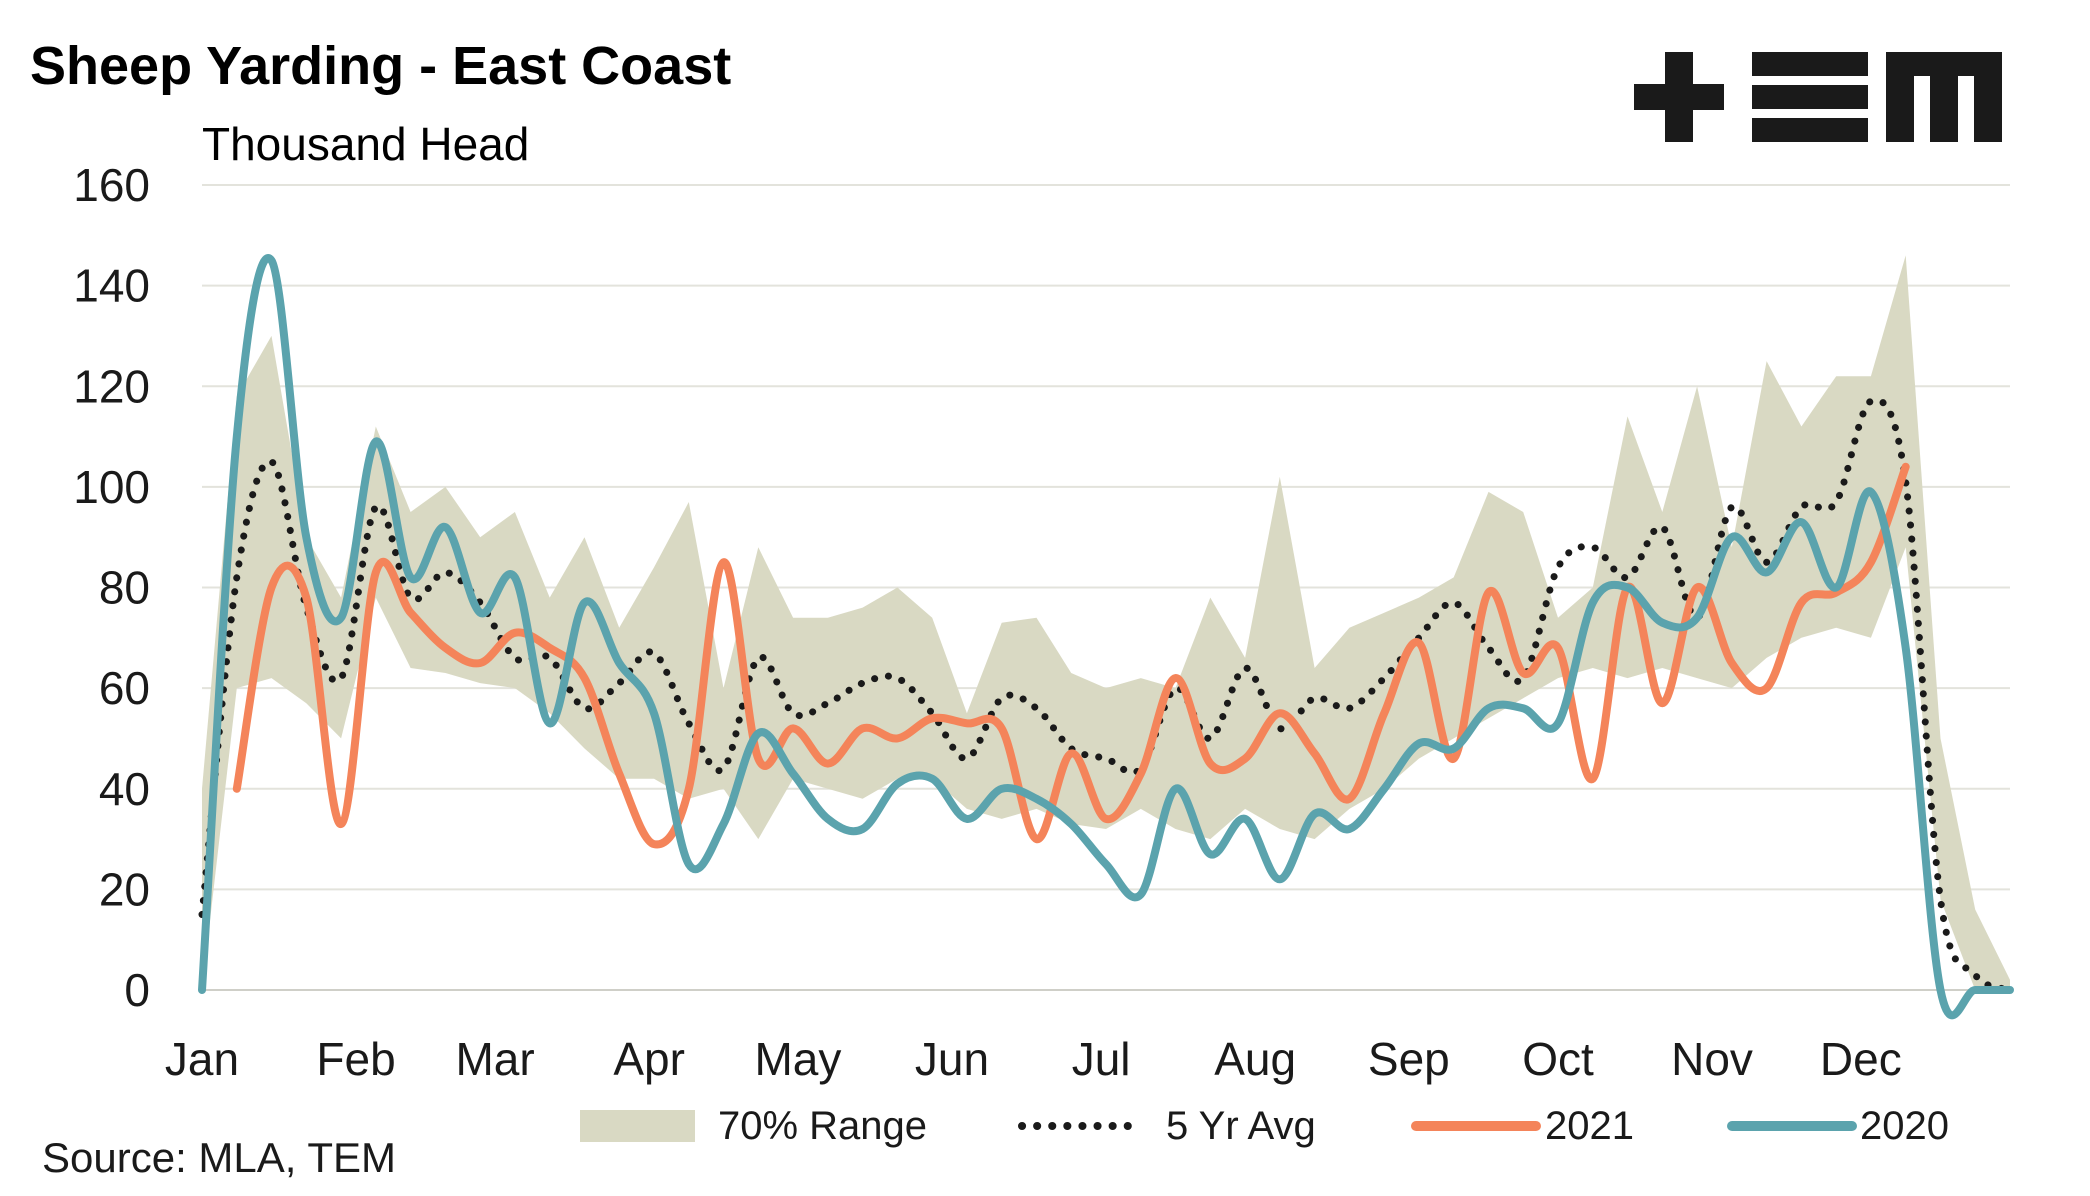 Image resolution: width=2090 pixels, height=1196 pixels. I want to click on legend-label-range: 70% Range, so click(822, 1126).